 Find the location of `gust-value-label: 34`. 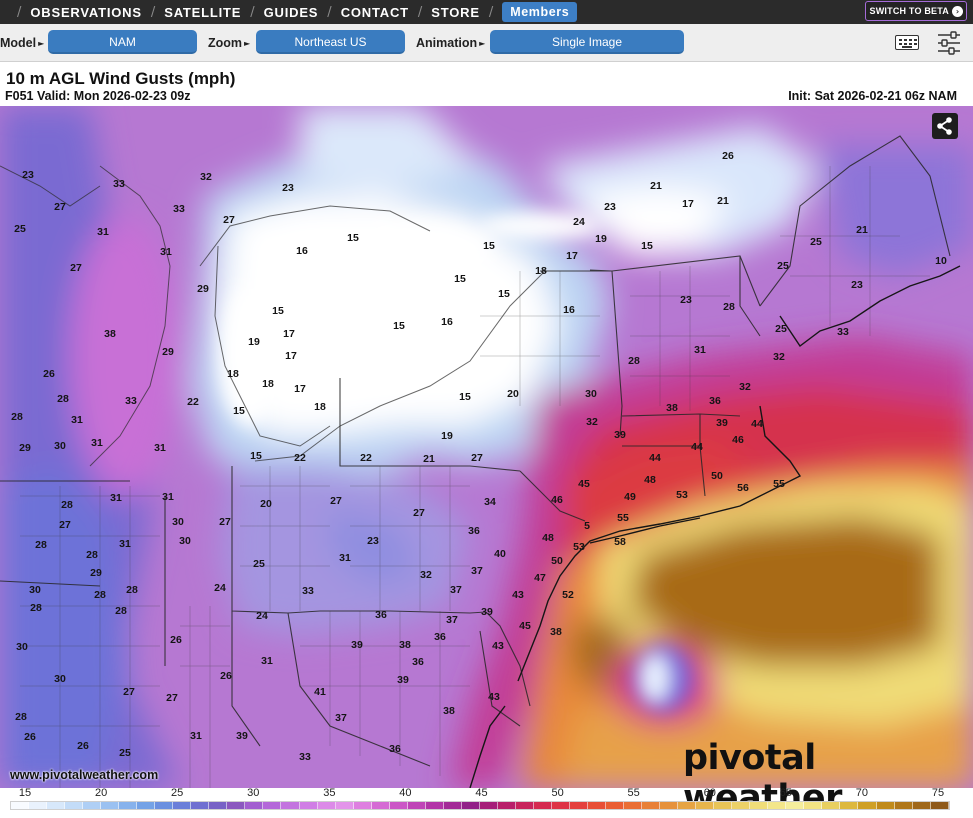

gust-value-label: 34 is located at coordinates (490, 502).